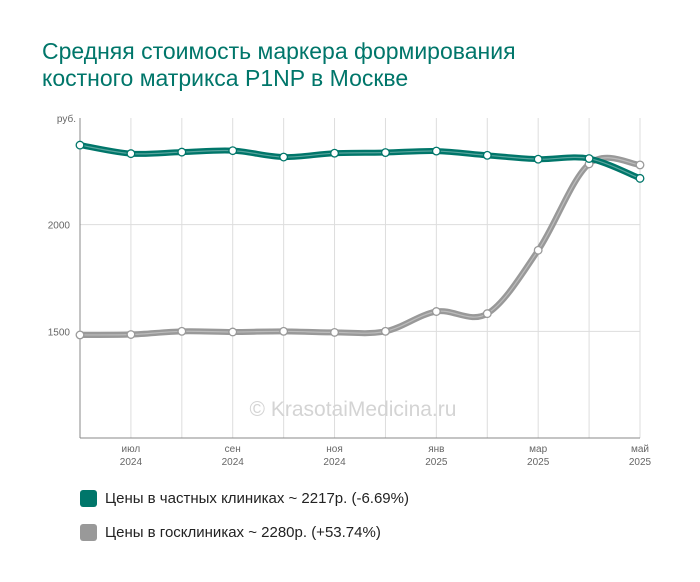 Image resolution: width=700 pixels, height=582 pixels. What do you see at coordinates (131, 449) in the screenshot?
I see `x-tick-month-label: июл` at bounding box center [131, 449].